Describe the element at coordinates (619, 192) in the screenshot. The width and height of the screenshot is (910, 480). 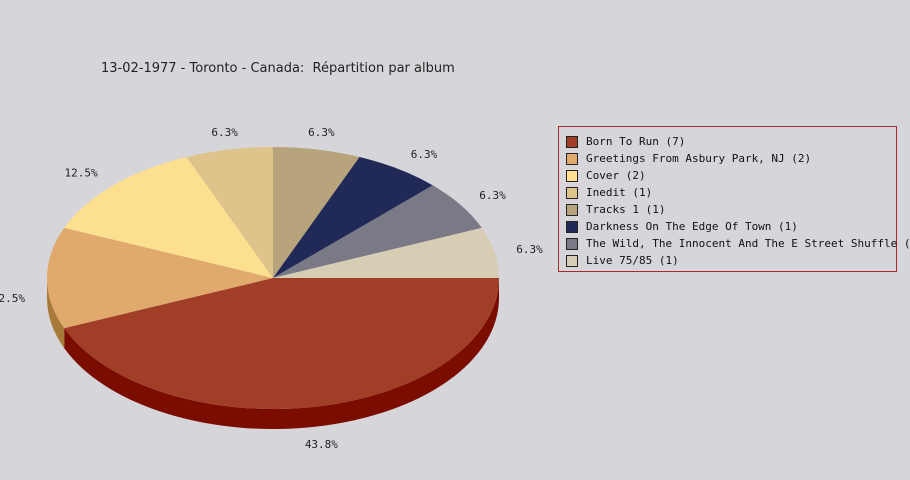
I see `legend-label: Inedit (1)` at that location.